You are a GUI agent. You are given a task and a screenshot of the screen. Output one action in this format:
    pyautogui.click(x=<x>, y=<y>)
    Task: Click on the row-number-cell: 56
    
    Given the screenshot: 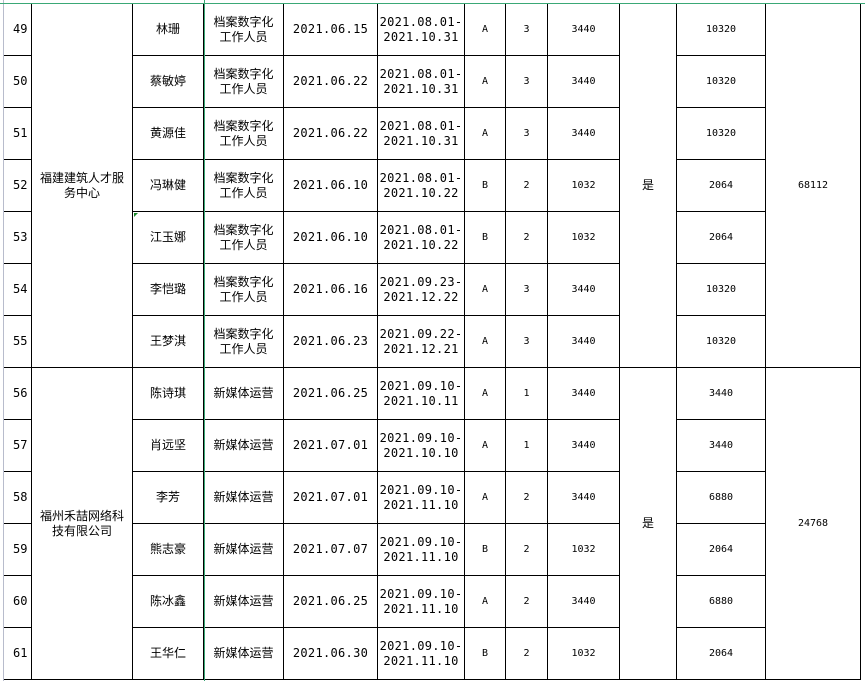 What is the action you would take?
    pyautogui.click(x=18, y=394)
    